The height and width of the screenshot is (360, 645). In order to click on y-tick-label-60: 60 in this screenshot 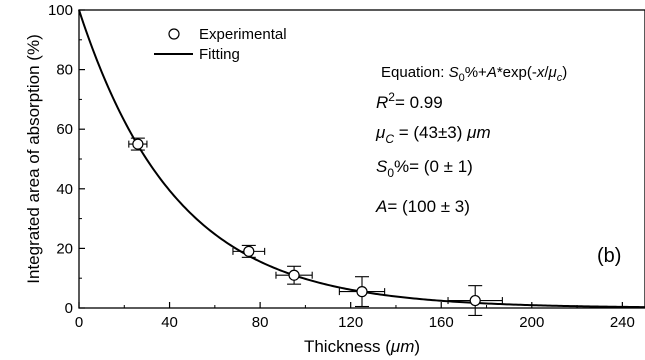, I will do `click(64, 129)`.